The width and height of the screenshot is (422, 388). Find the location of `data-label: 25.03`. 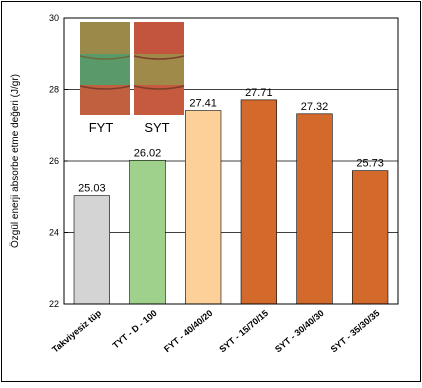

data-label: 25.03 is located at coordinates (92, 189).